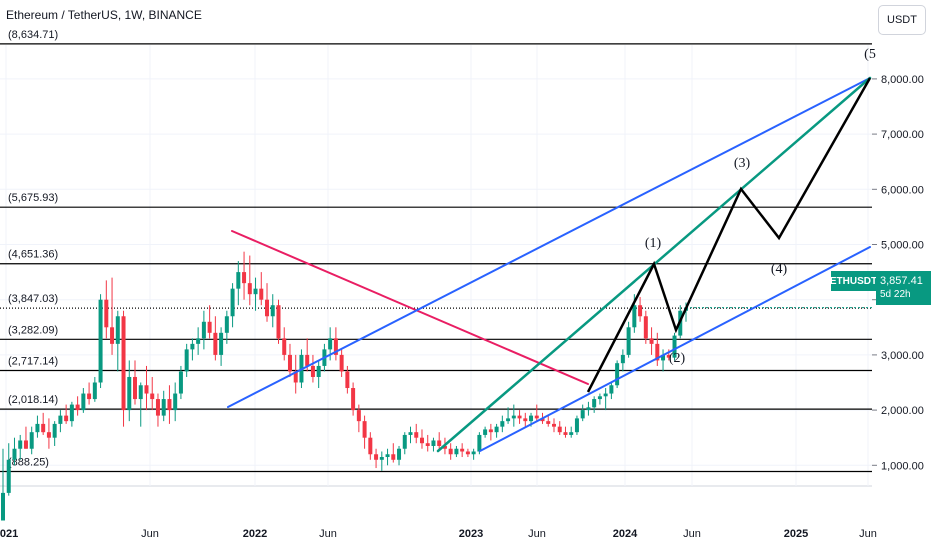 The height and width of the screenshot is (550, 932). Describe the element at coordinates (625, 534) in the screenshot. I see `time-tick-label: 2024` at that location.